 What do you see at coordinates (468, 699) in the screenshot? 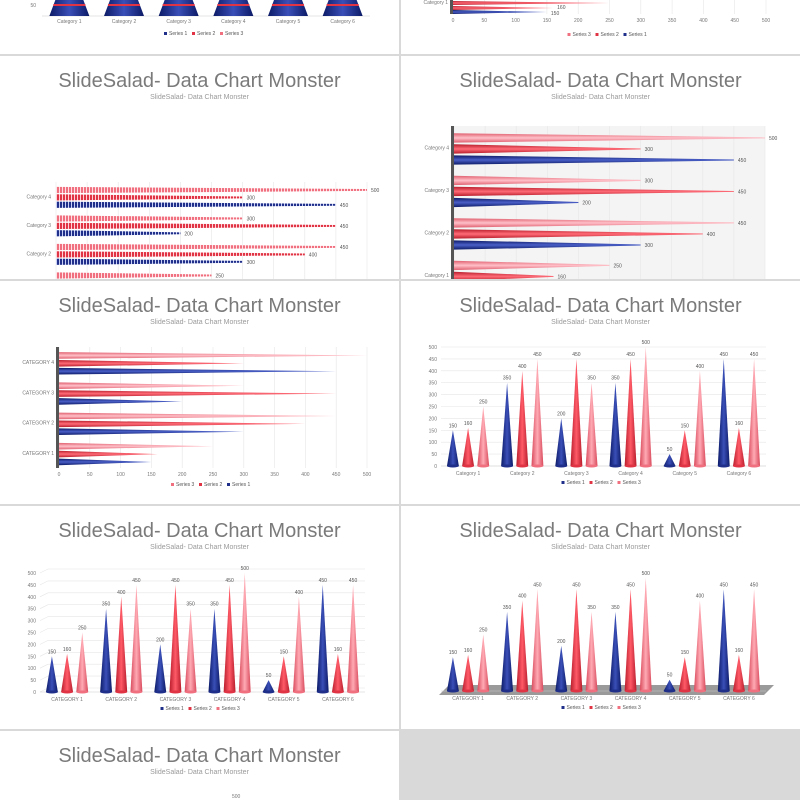
I see `category-label: CATEGORY 1` at bounding box center [468, 699].